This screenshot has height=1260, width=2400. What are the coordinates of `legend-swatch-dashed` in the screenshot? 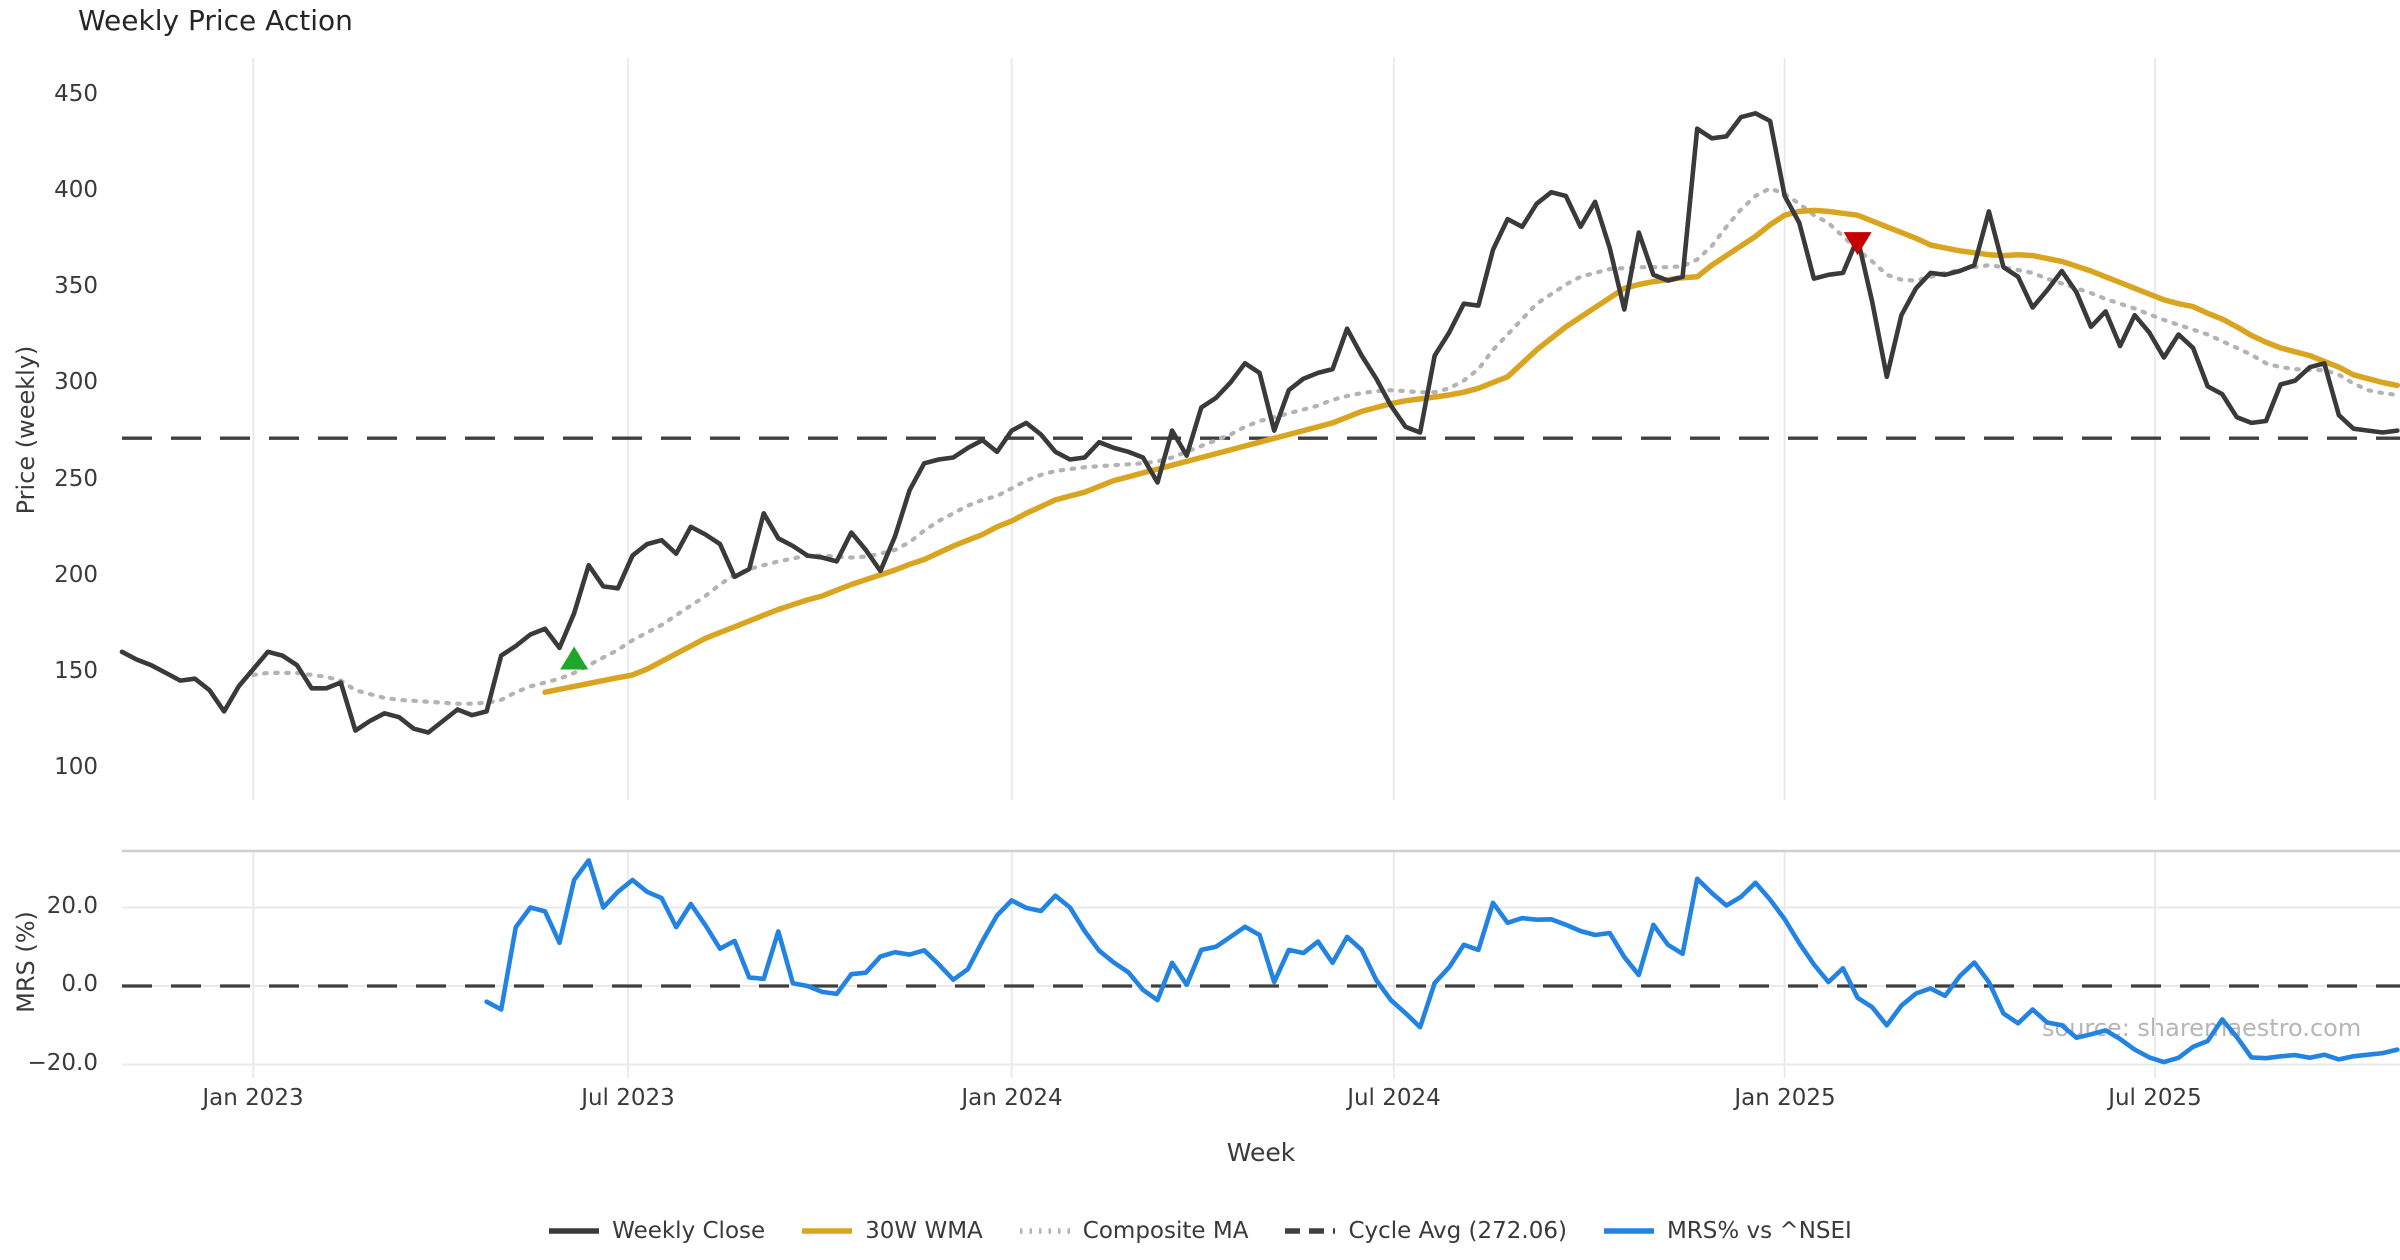 It's located at (1310, 1231).